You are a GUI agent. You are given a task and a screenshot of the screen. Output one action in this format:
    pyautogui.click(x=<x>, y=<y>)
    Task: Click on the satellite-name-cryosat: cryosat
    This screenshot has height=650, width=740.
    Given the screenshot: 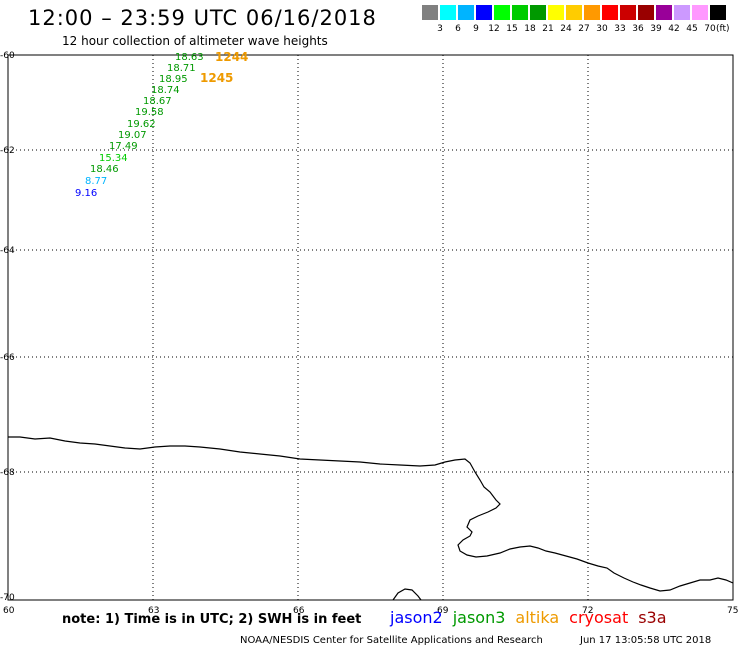 What is the action you would take?
    pyautogui.click(x=599, y=617)
    